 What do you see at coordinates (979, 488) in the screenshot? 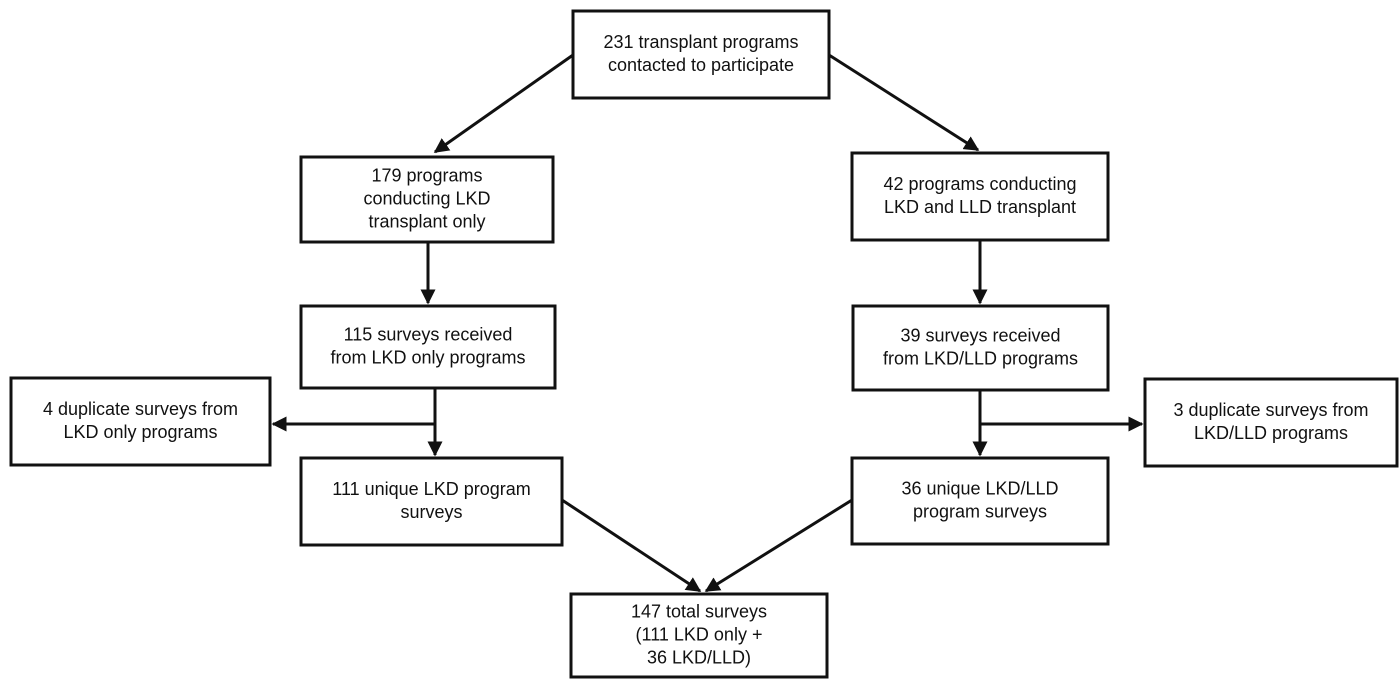
I see `box-label: 36 unique LKD/LLD` at bounding box center [979, 488].